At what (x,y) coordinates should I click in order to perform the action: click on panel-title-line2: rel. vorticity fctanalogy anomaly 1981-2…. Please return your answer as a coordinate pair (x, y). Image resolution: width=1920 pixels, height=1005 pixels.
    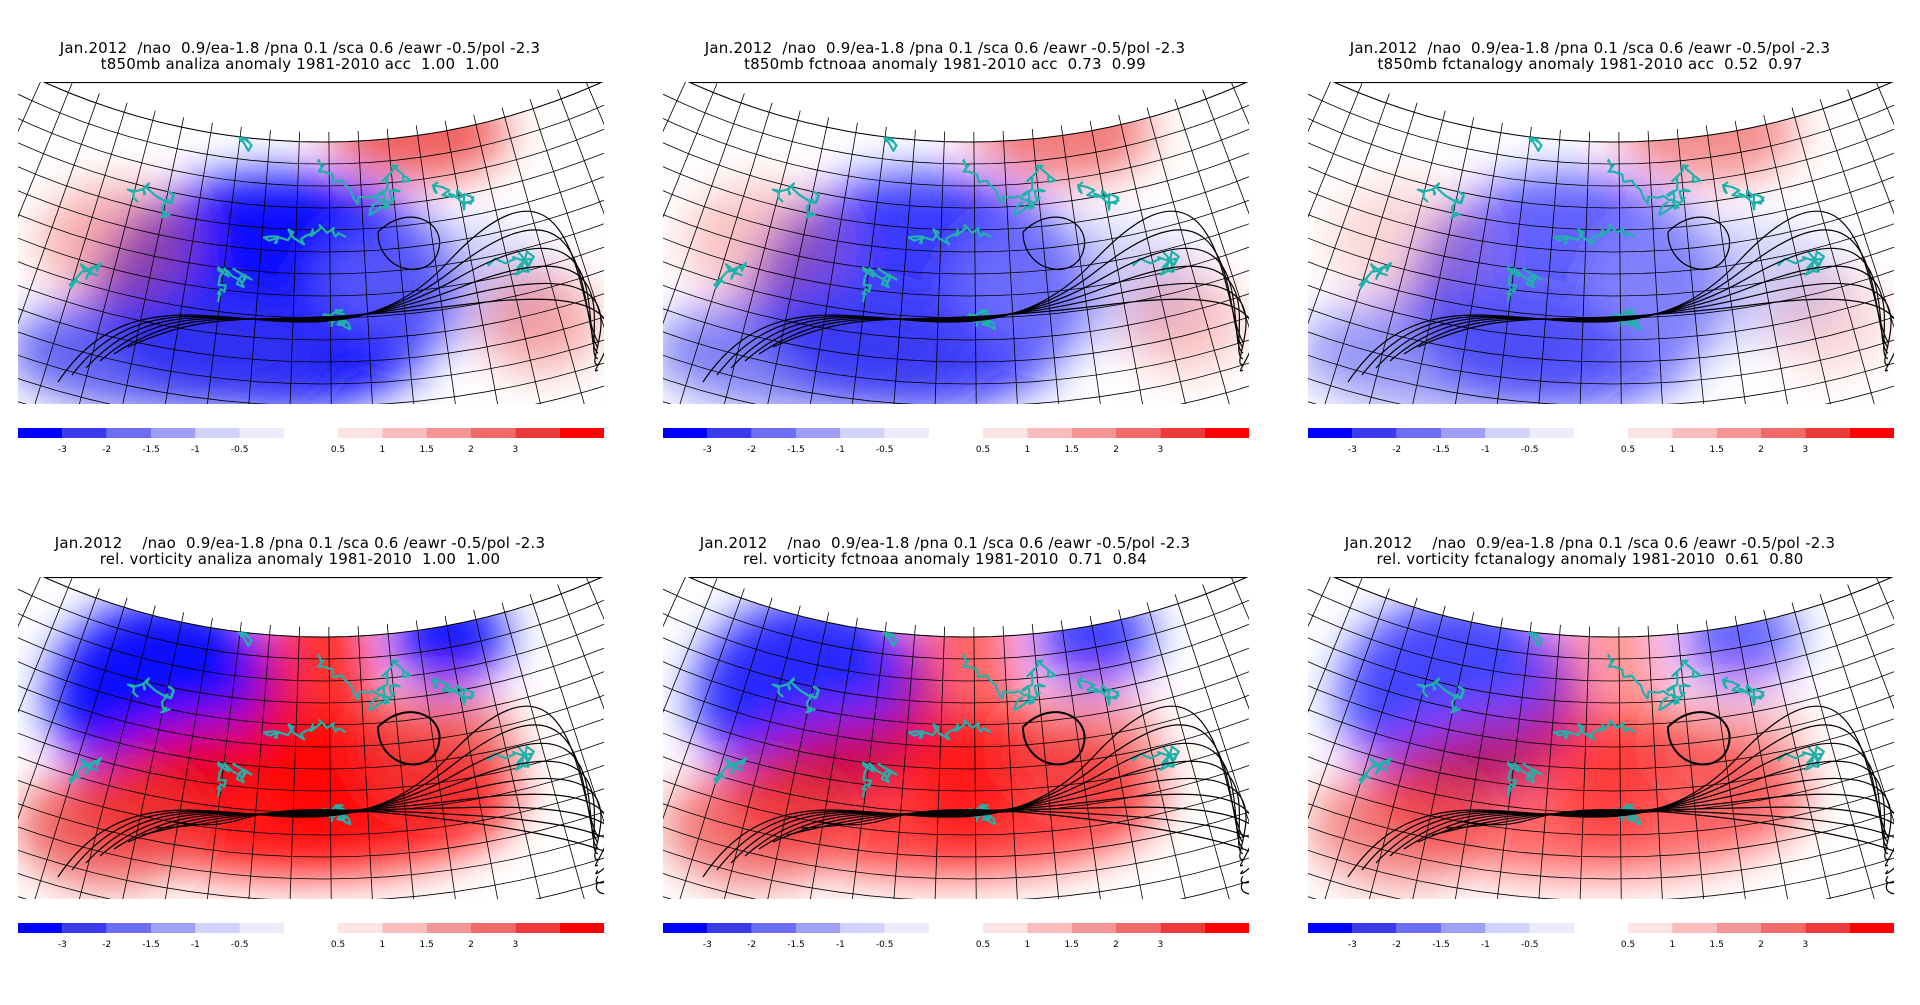
    Looking at the image, I should click on (1590, 559).